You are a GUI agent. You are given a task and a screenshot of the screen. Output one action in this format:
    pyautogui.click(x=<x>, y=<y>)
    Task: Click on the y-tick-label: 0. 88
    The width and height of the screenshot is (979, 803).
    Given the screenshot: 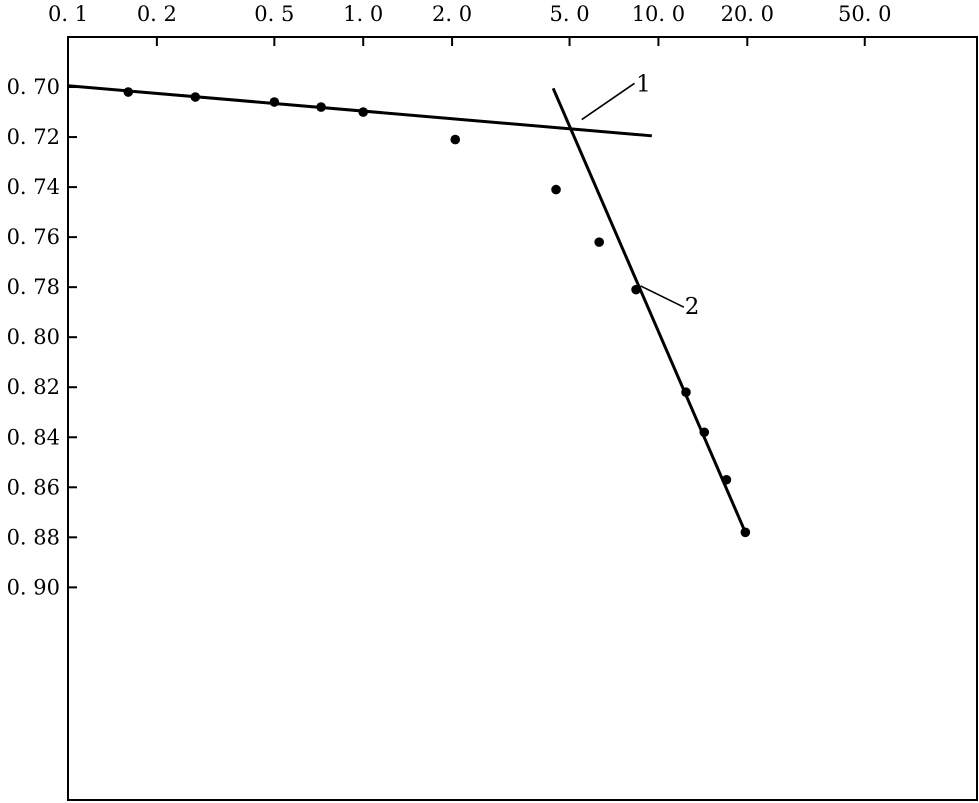 What is the action you would take?
    pyautogui.click(x=33, y=537)
    